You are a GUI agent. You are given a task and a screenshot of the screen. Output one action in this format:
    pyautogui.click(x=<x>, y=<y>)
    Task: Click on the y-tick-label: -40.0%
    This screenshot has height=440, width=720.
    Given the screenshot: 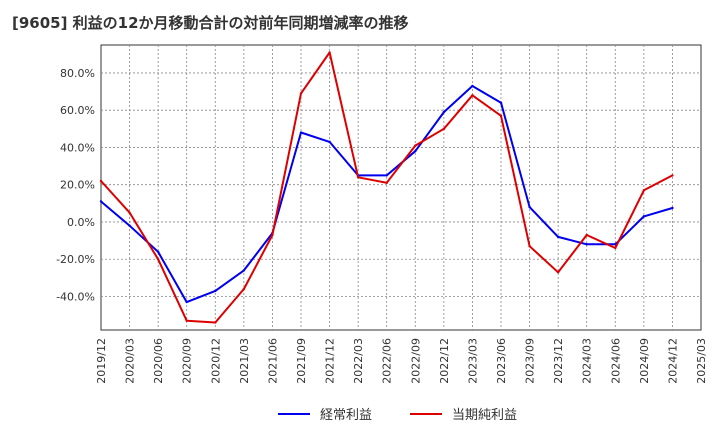 What is the action you would take?
    pyautogui.click(x=75, y=296)
    